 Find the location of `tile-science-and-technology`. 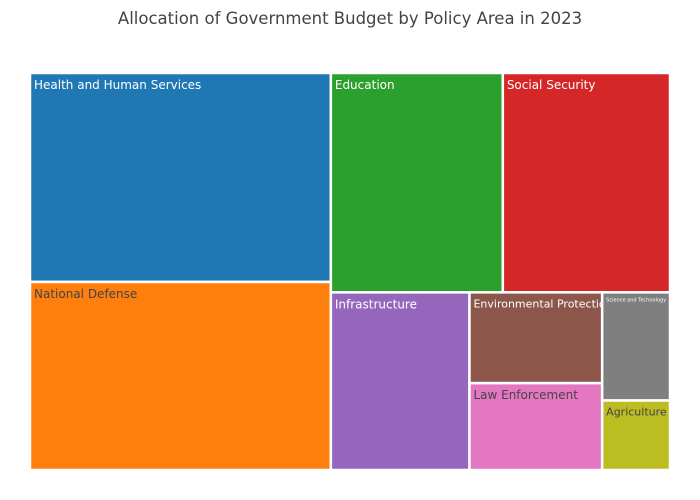

tile-science-and-technology is located at coordinates (636, 346).